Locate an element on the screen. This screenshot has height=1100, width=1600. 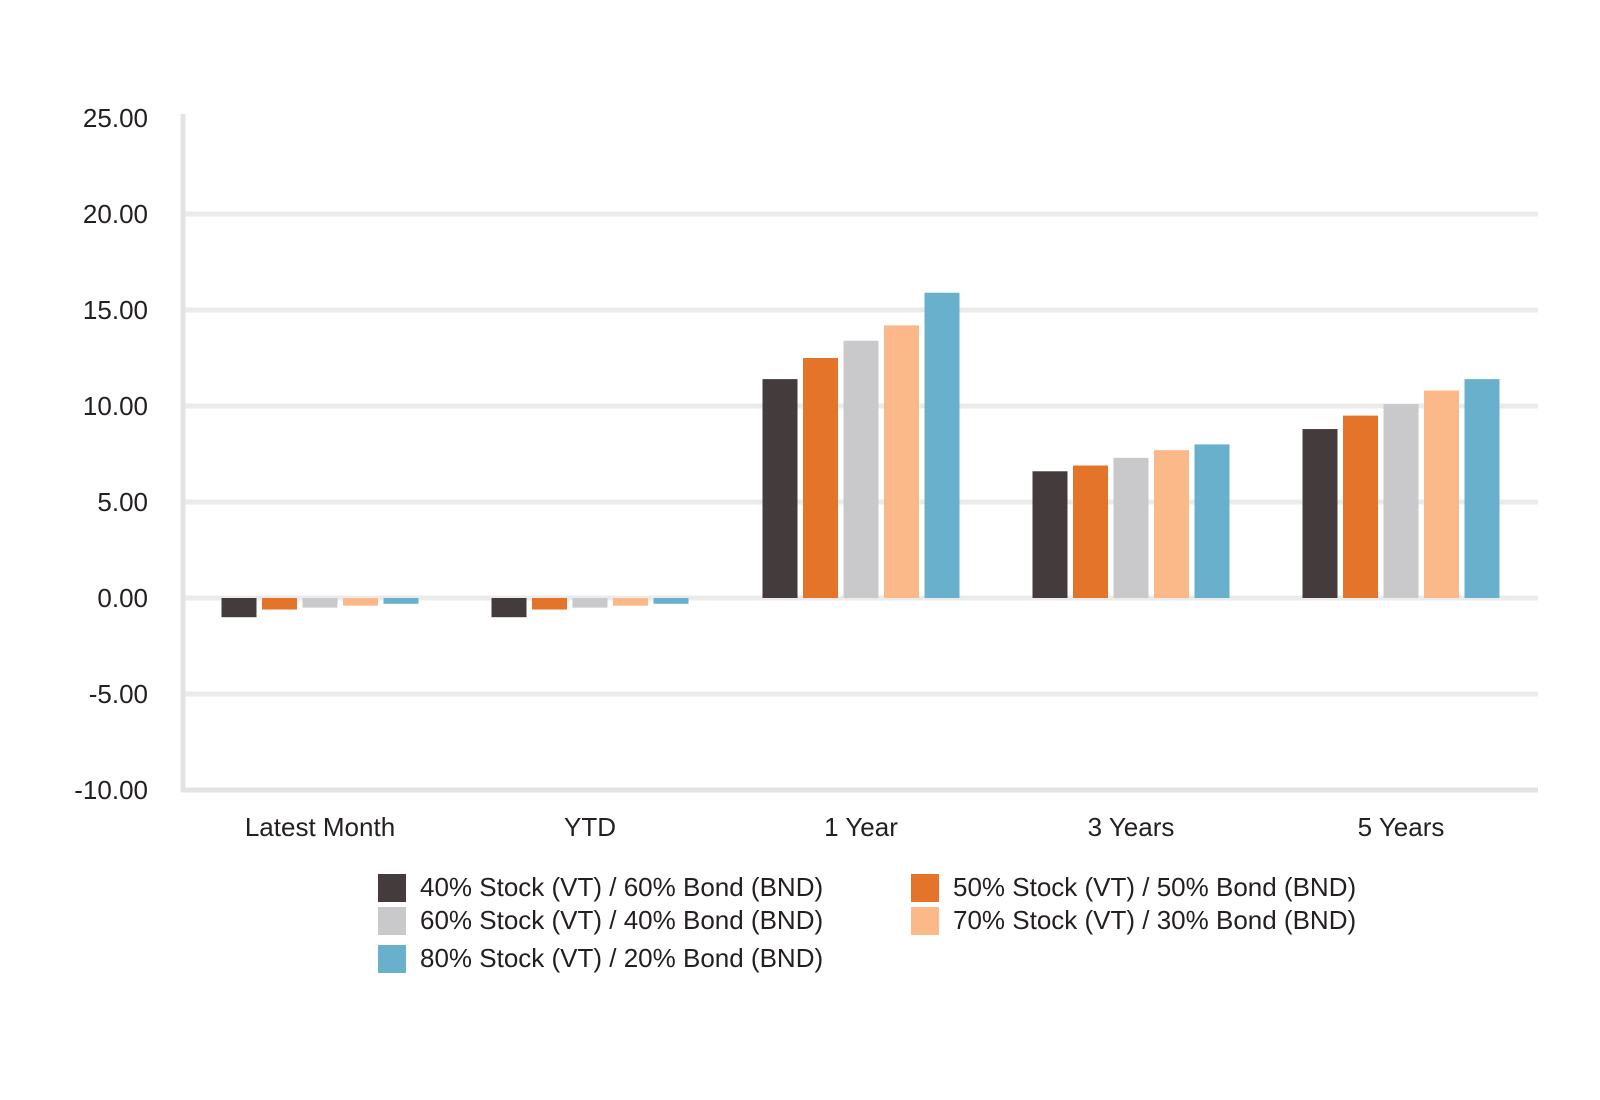
y-tick-label: 5.00 is located at coordinates (122, 502).